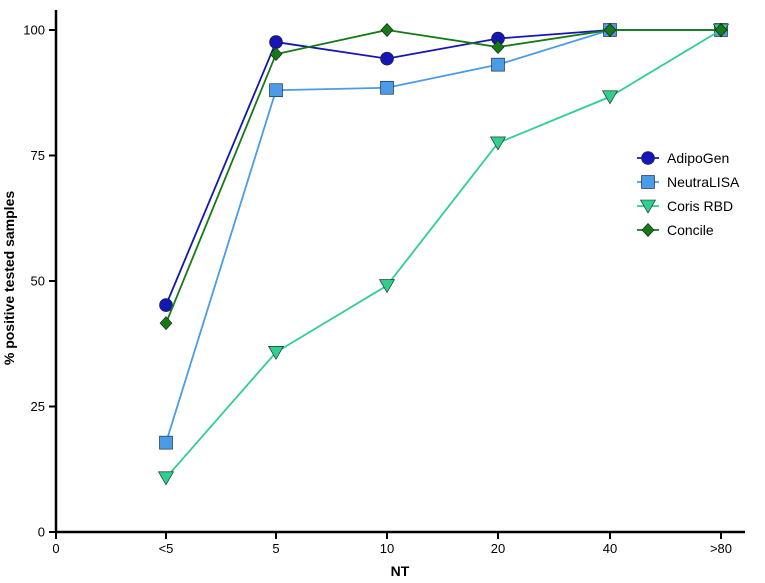 This screenshot has width=765, height=583. I want to click on x-tick-label: 20, so click(498, 548).